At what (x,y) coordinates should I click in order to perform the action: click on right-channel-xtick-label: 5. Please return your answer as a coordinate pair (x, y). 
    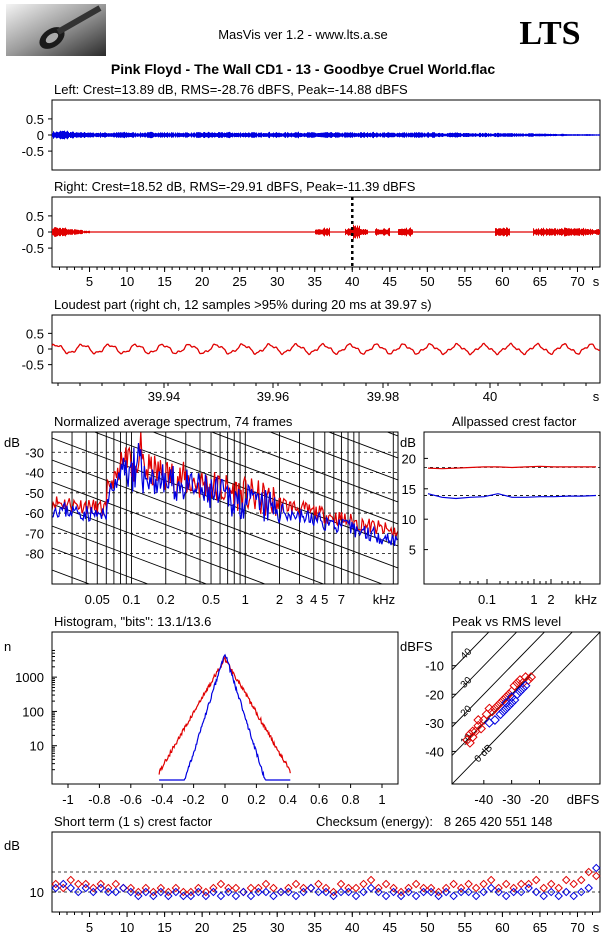
    Looking at the image, I should click on (89, 281).